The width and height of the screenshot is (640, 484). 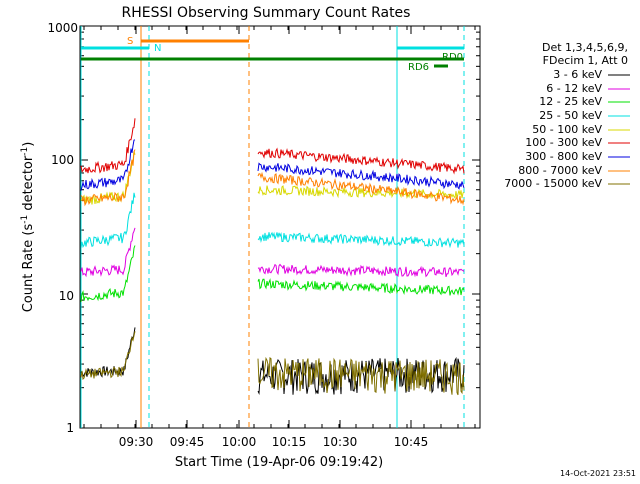 What do you see at coordinates (70, 428) in the screenshot?
I see `y-tick-label-1: 1` at bounding box center [70, 428].